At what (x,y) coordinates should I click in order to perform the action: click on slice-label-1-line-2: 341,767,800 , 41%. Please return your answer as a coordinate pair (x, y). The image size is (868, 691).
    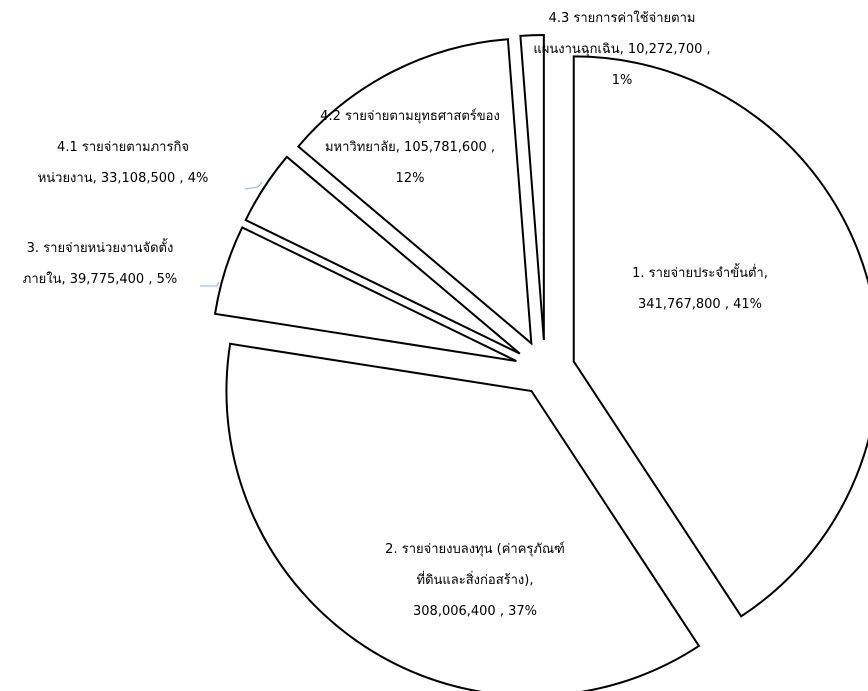
    Looking at the image, I should click on (700, 304).